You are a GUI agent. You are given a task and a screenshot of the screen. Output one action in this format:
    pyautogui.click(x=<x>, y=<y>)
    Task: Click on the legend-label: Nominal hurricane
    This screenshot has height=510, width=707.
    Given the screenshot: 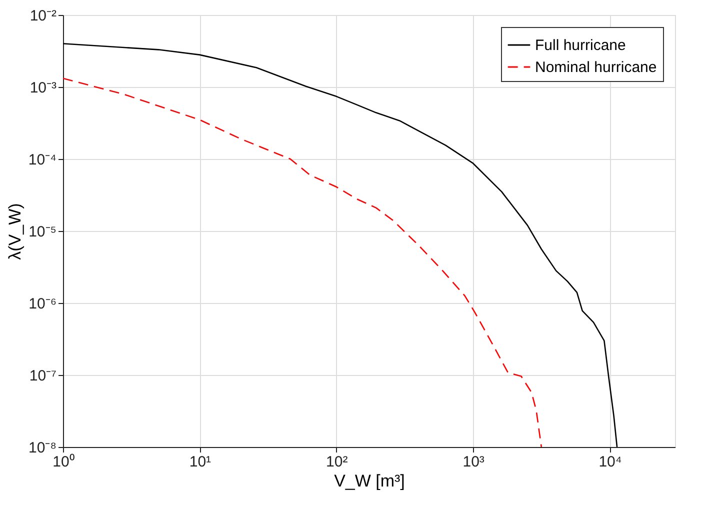 What is the action you would take?
    pyautogui.click(x=596, y=67)
    